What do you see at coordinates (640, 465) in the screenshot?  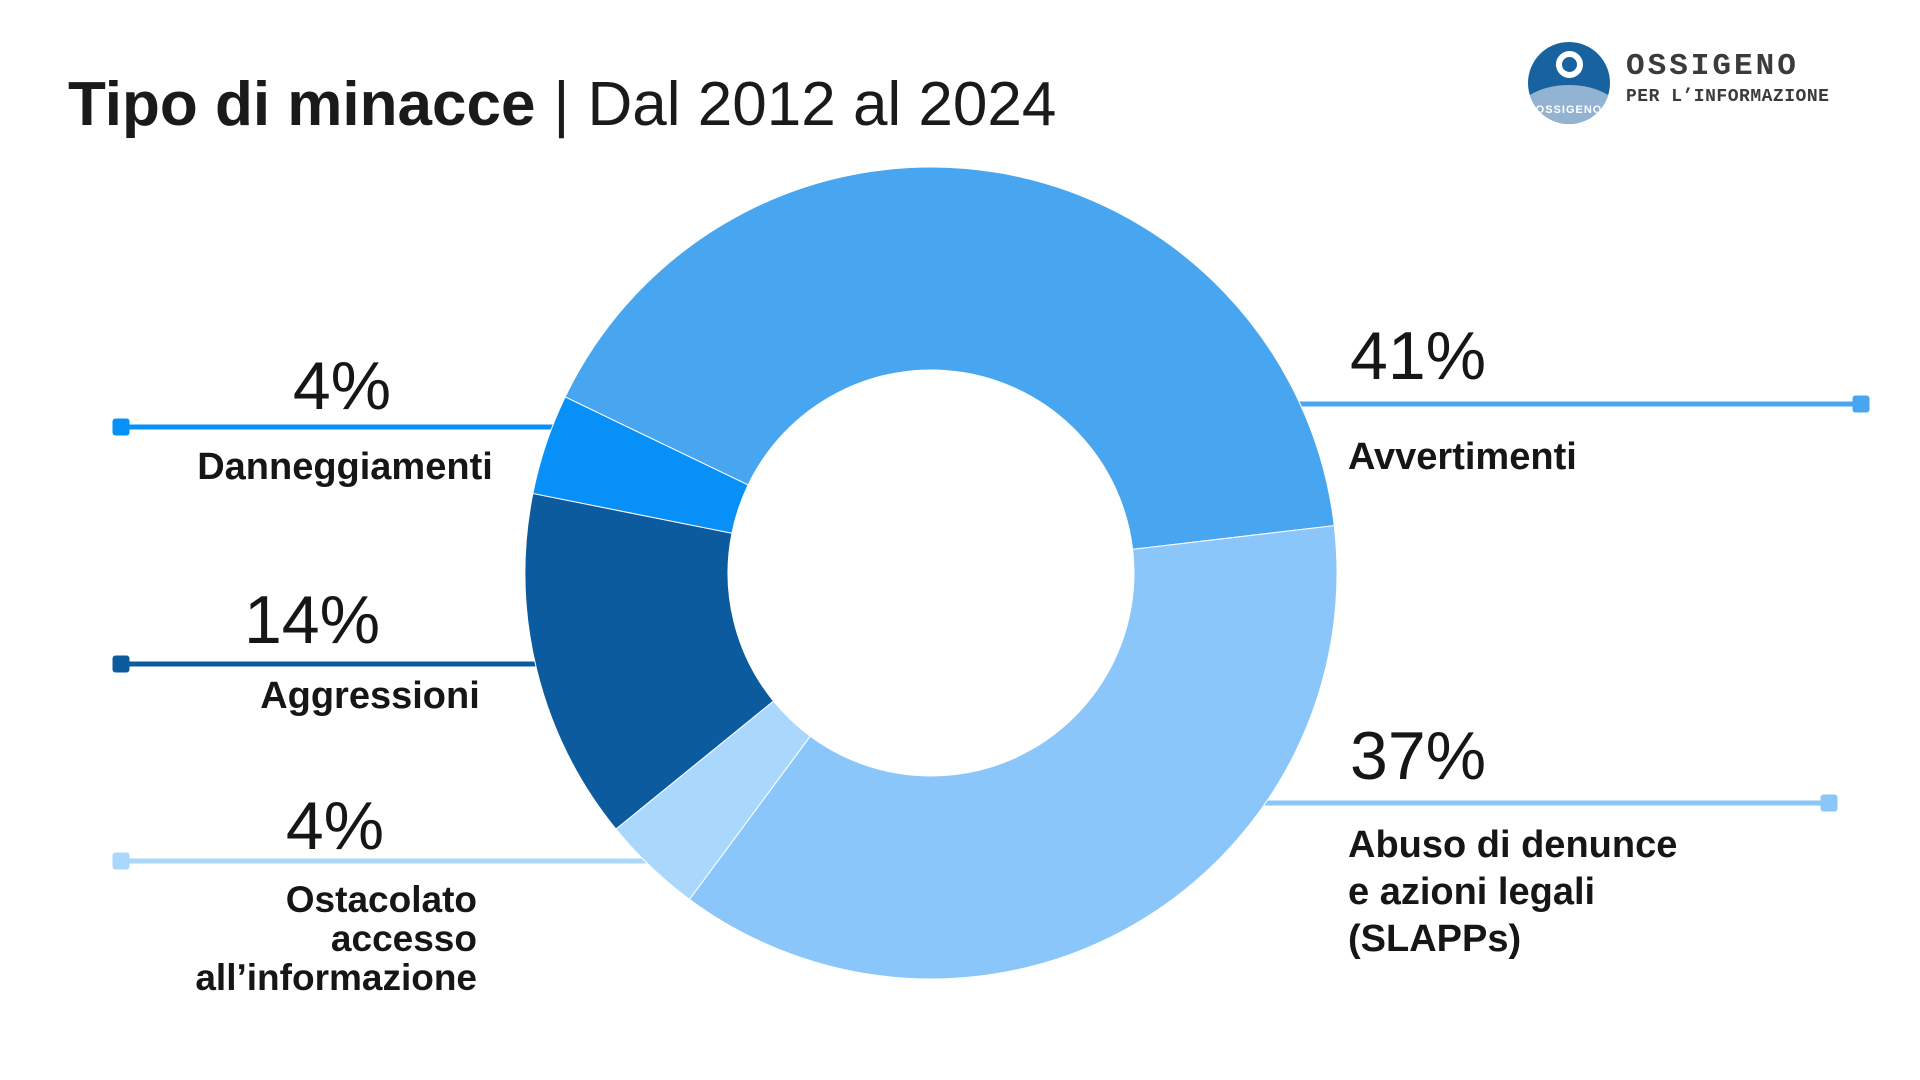 I see `donut-slice-danneggiamenti` at bounding box center [640, 465].